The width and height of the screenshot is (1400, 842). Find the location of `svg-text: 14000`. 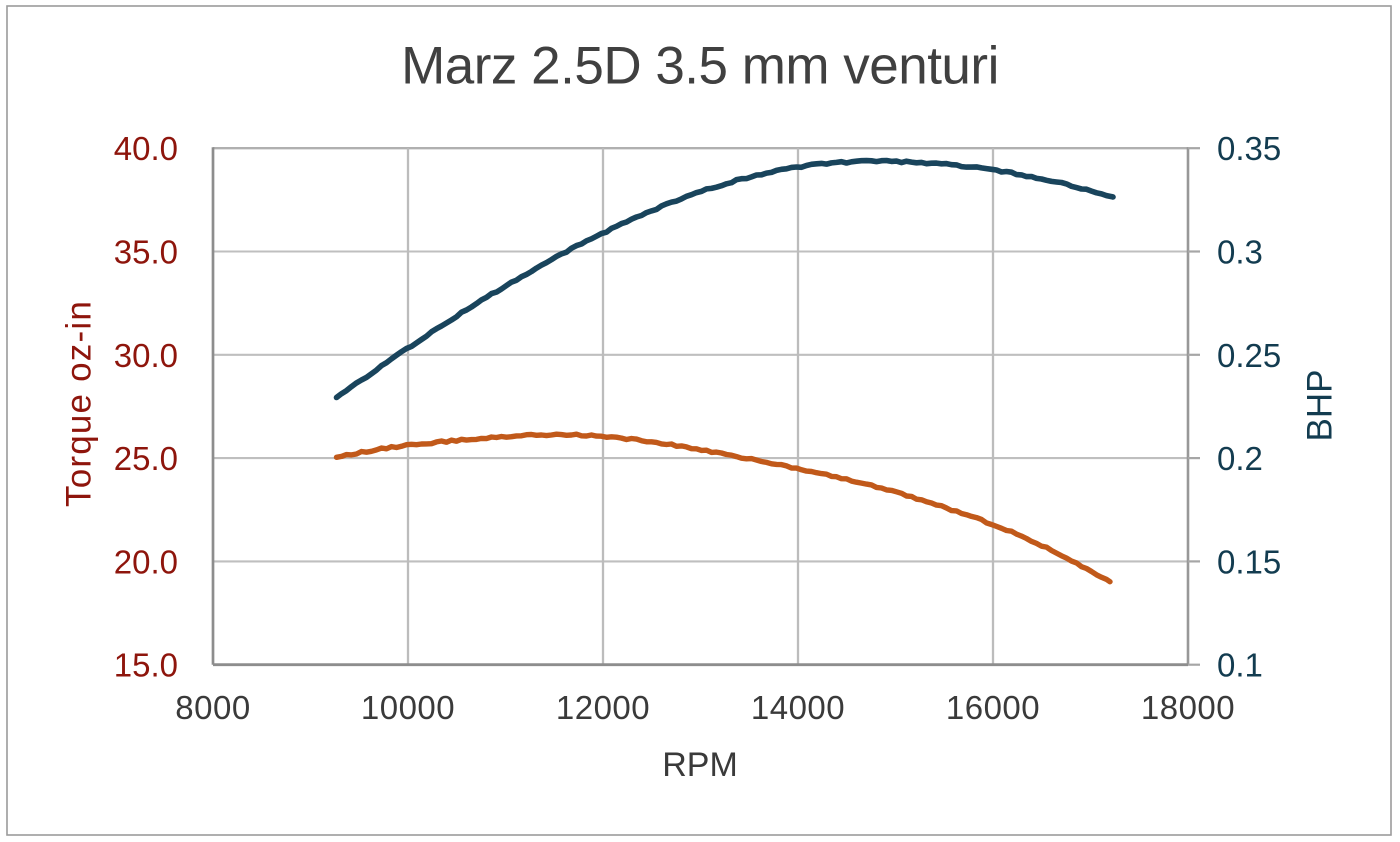

svg-text: 14000 is located at coordinates (798, 707).